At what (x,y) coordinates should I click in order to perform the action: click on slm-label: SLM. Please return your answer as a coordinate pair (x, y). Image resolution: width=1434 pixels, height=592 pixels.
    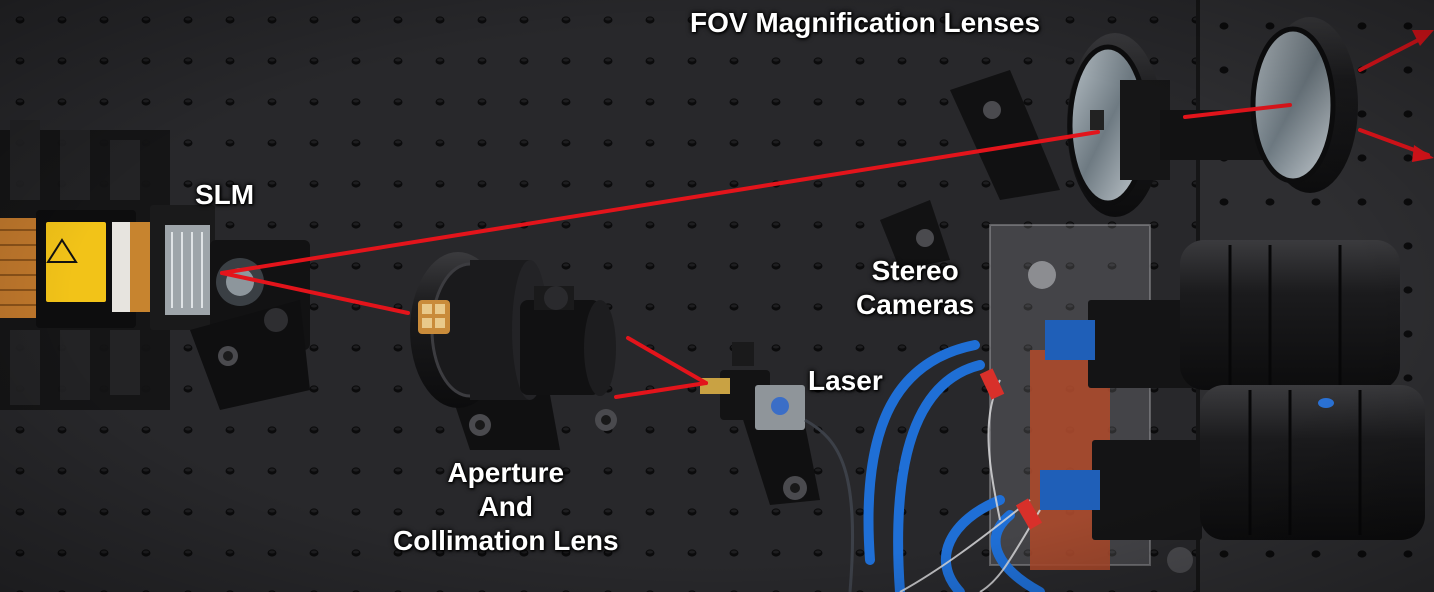
    Looking at the image, I should click on (225, 194).